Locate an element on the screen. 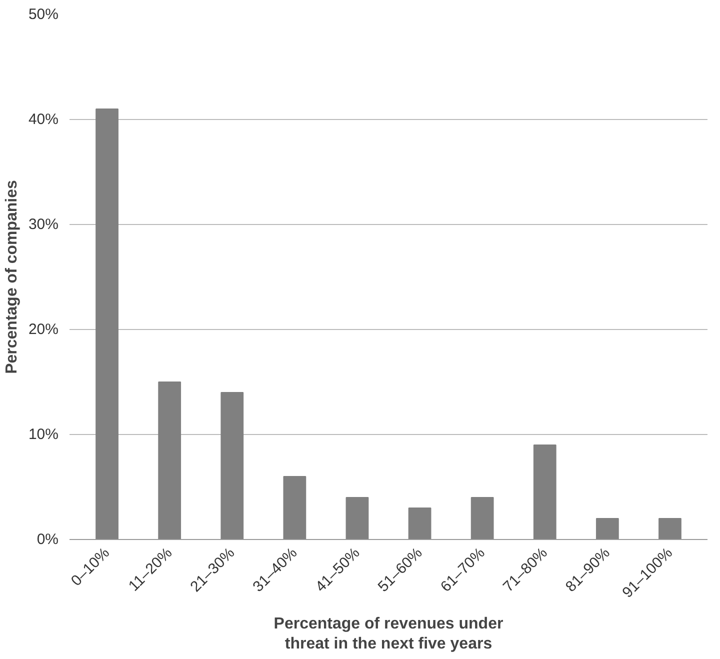 The width and height of the screenshot is (720, 659). y-axis-title: Percentage of companies is located at coordinates (11, 277).